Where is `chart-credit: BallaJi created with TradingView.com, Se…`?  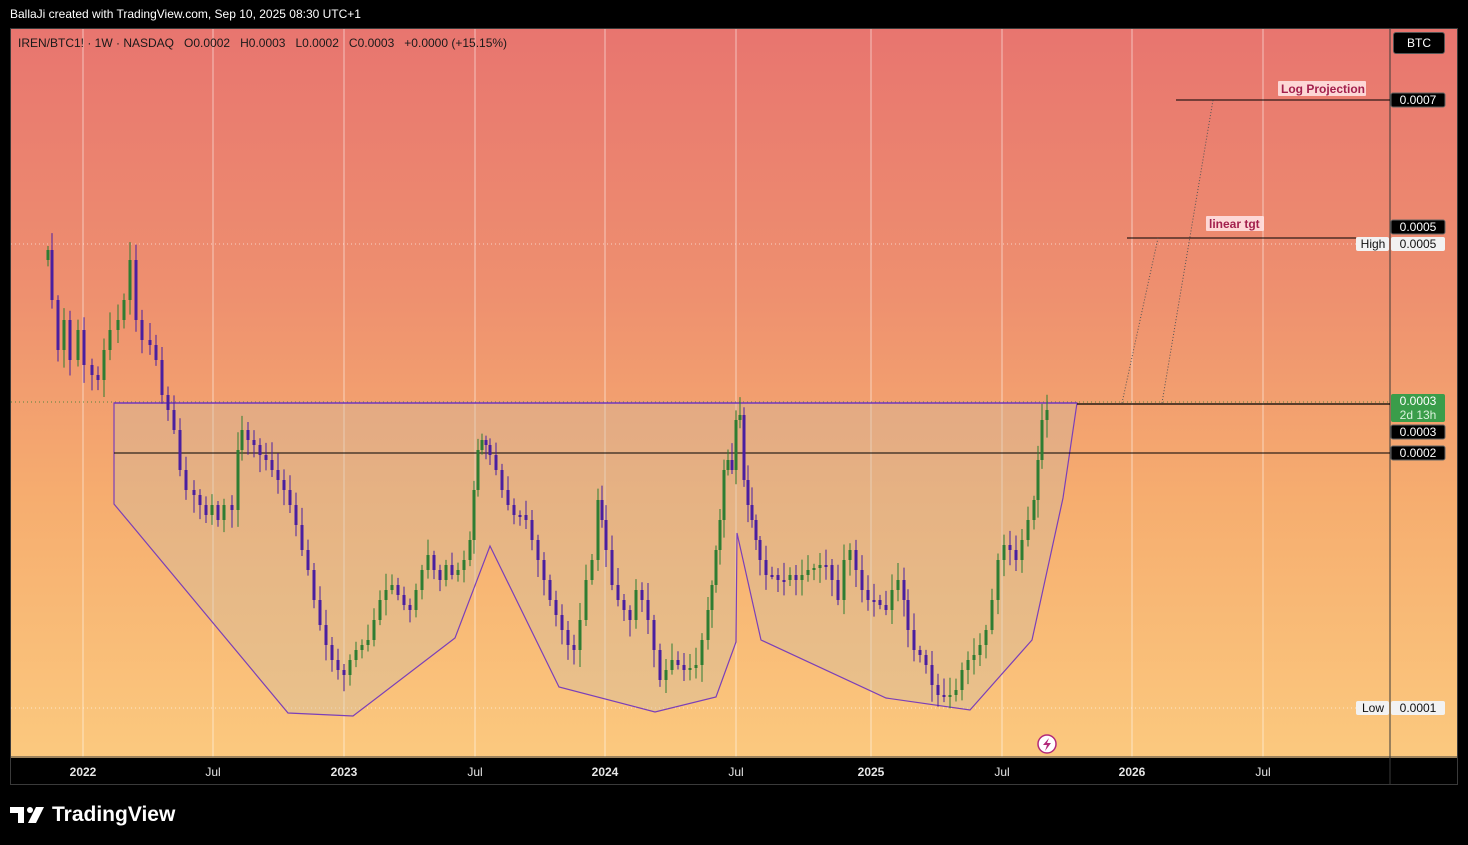 chart-credit: BallaJi created with TradingView.com, Se… is located at coordinates (185, 14).